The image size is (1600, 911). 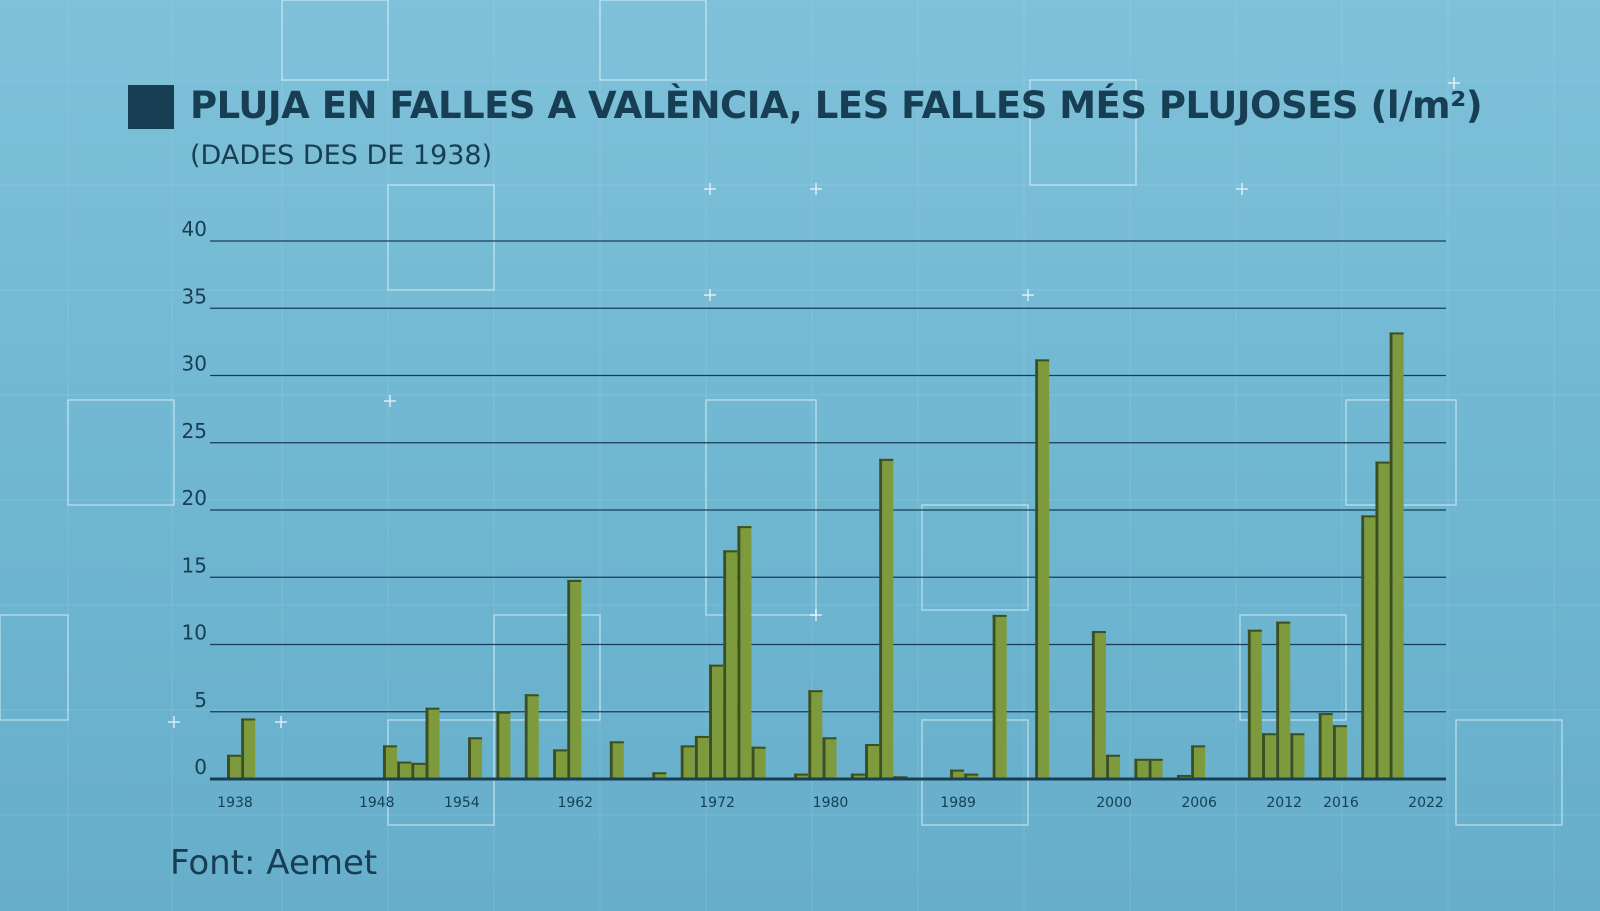 I want to click on chart-subtitle: (DADES DES DE 1938), so click(x=341, y=155).